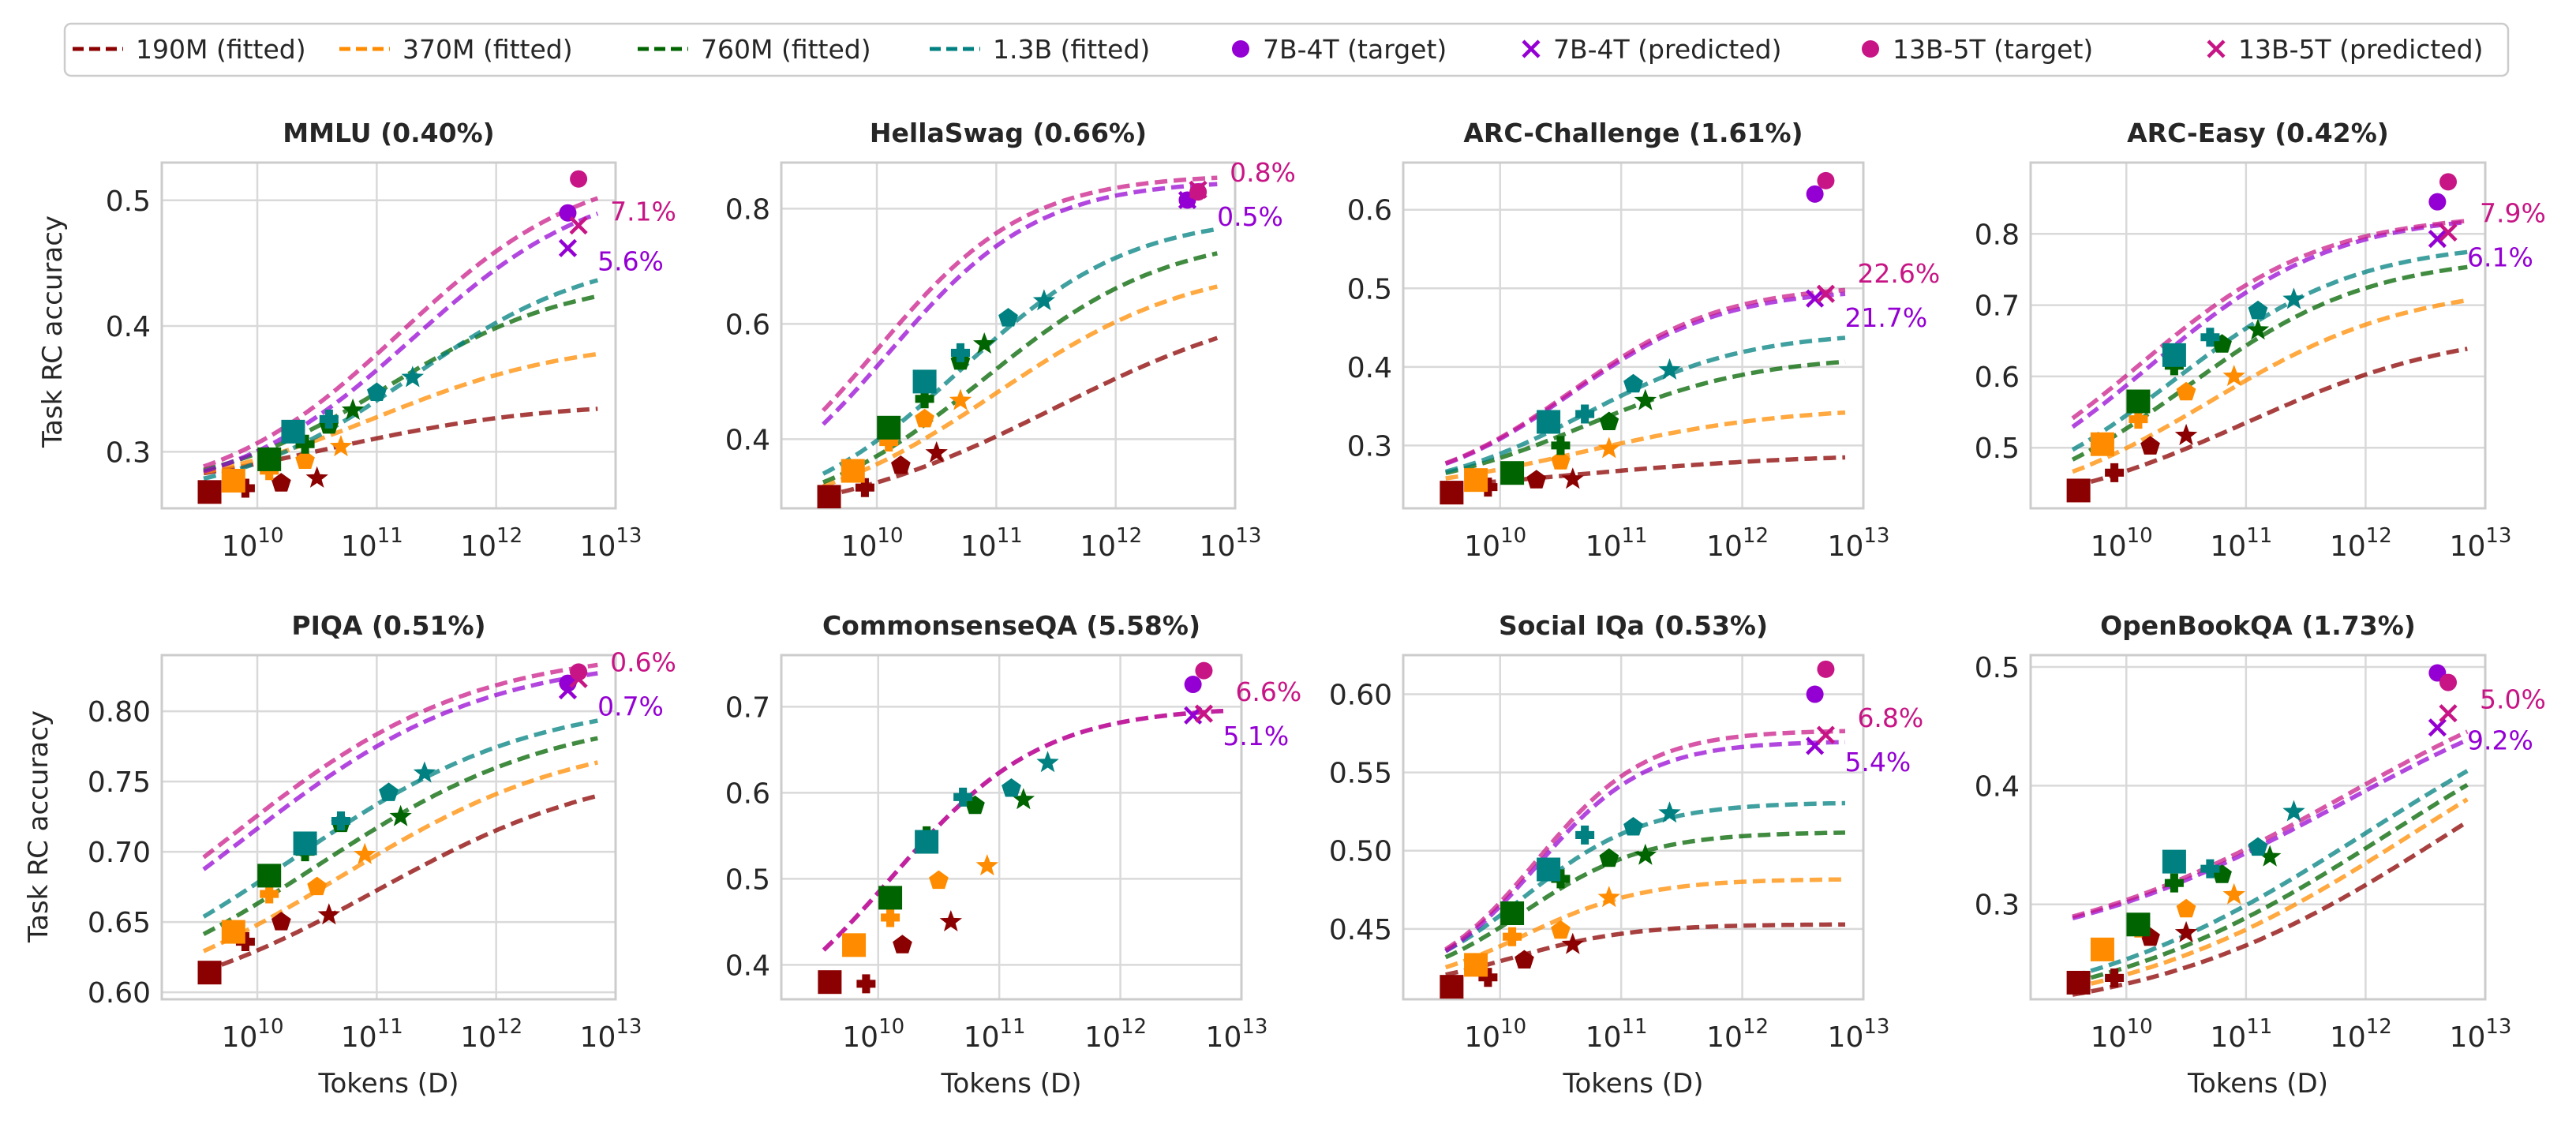 The width and height of the screenshot is (2576, 1124). What do you see at coordinates (1360, 774) in the screenshot?
I see `y-tick-label: 0.55` at bounding box center [1360, 774].